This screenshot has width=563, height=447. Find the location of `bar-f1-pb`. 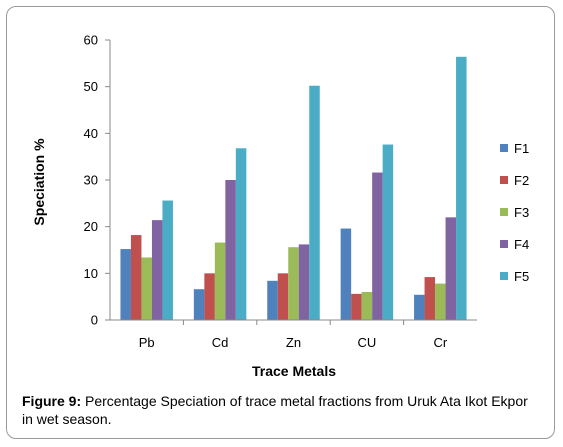

bar-f1-pb is located at coordinates (125, 284).